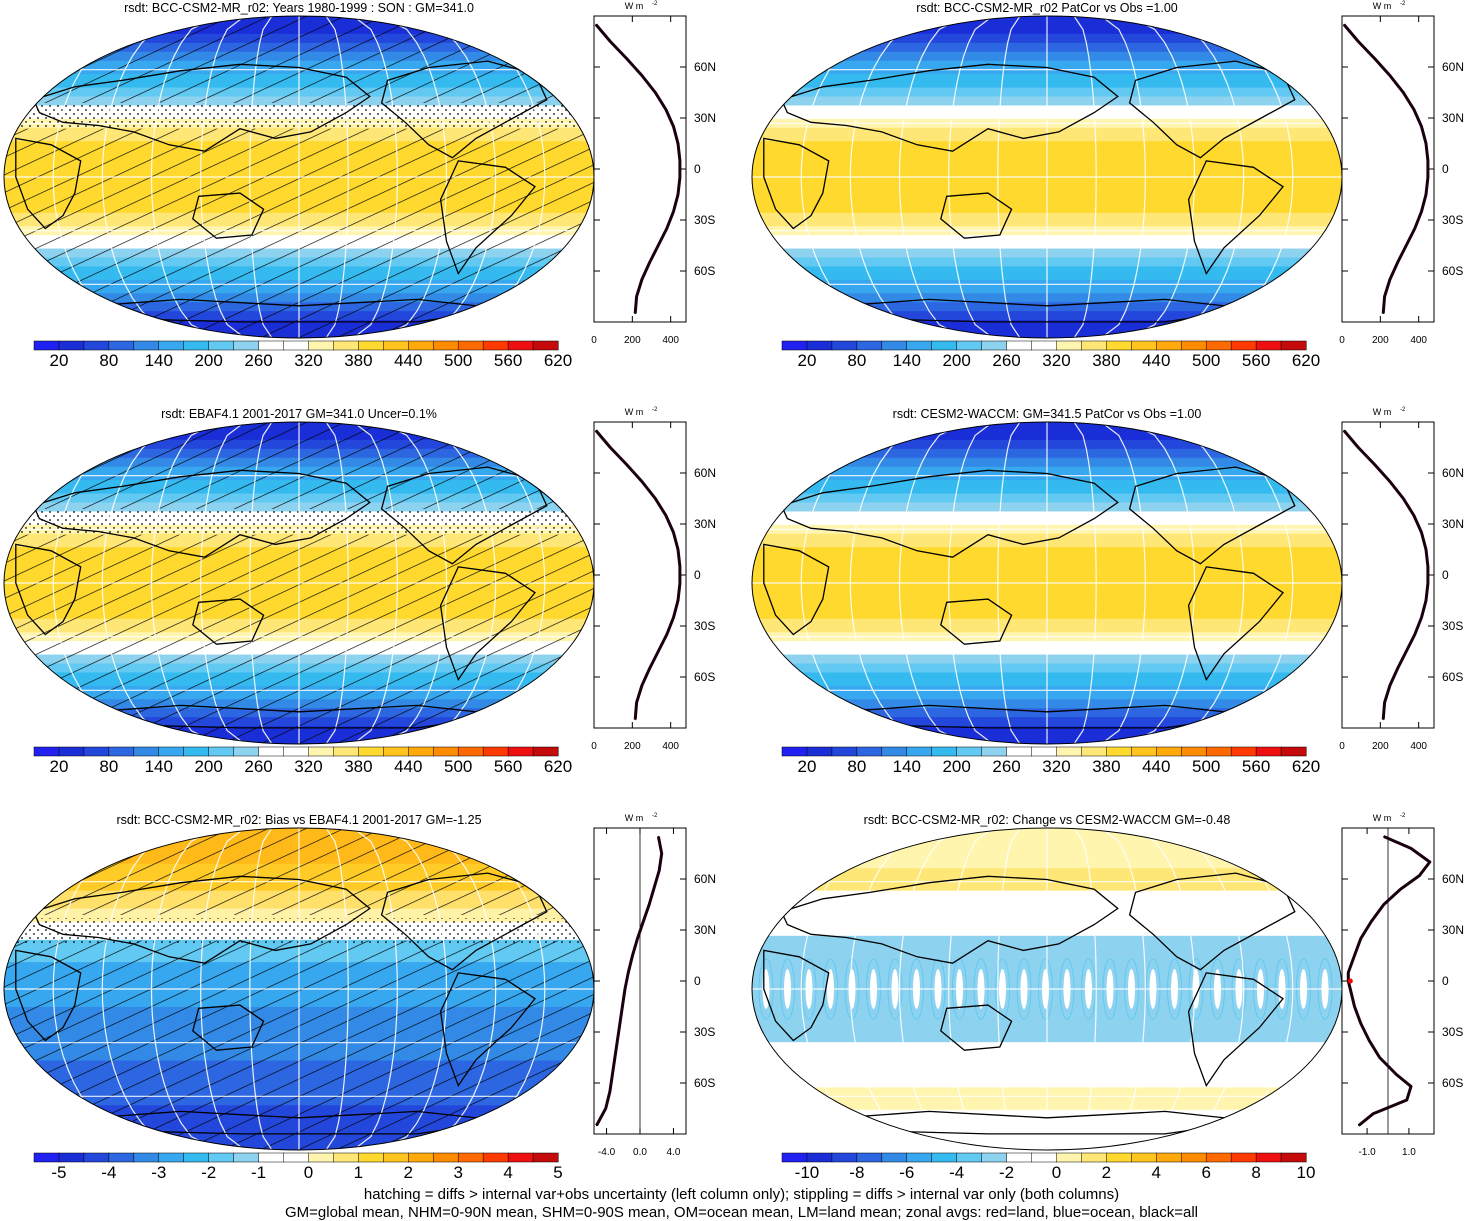 This screenshot has width=1483, height=1221. Describe the element at coordinates (1206, 360) in the screenshot. I see `colorbar-tick-label: 500` at that location.